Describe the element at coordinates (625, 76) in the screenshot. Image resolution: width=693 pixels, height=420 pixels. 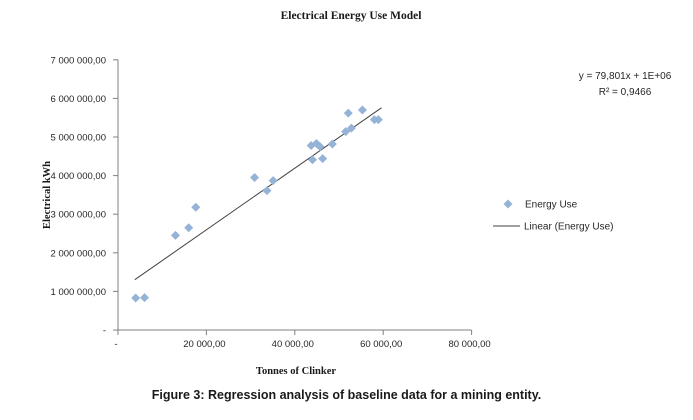
I see `trendline-equation-label: y = 79,801x + 1E+06` at that location.